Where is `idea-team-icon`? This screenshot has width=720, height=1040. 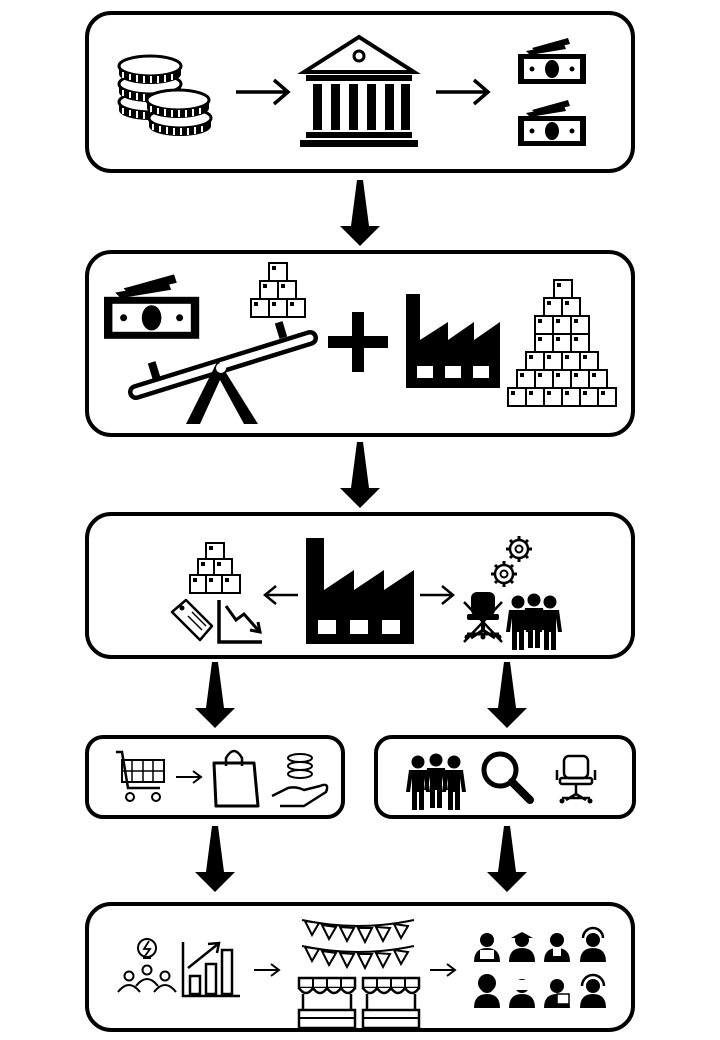 idea-team-icon is located at coordinates (147, 965).